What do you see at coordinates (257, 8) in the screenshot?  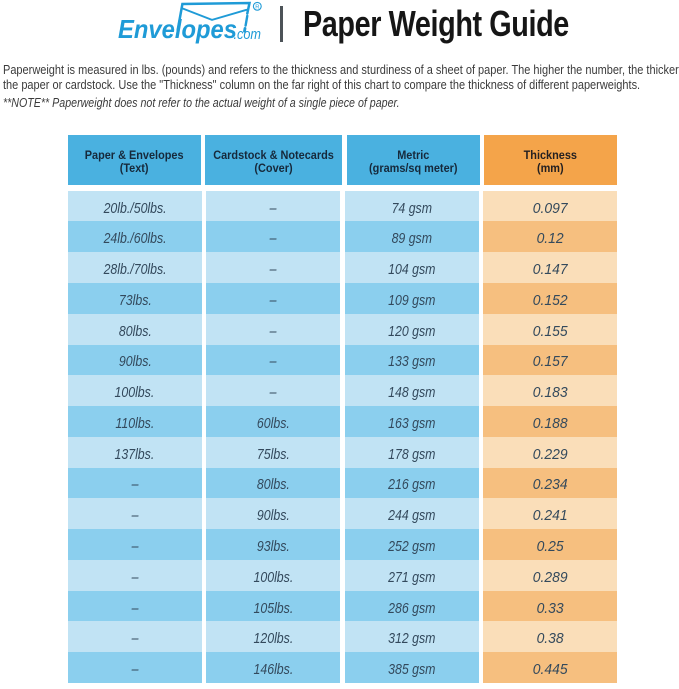 I see `svg-text: R` at bounding box center [257, 8].